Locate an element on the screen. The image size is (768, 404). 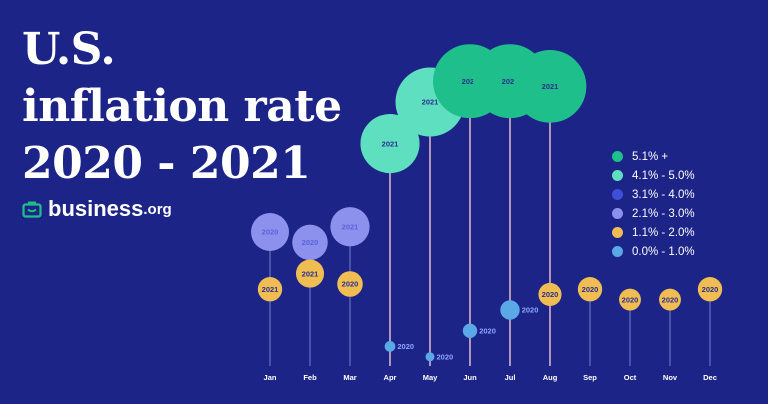
legend-label: 1.1% - 2.0% is located at coordinates (663, 232).